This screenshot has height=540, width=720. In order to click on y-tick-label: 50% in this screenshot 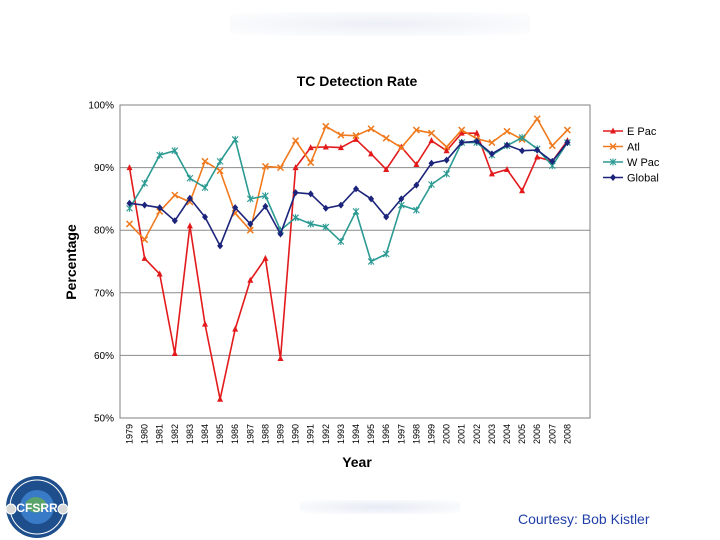, I will do `click(104, 419)`.